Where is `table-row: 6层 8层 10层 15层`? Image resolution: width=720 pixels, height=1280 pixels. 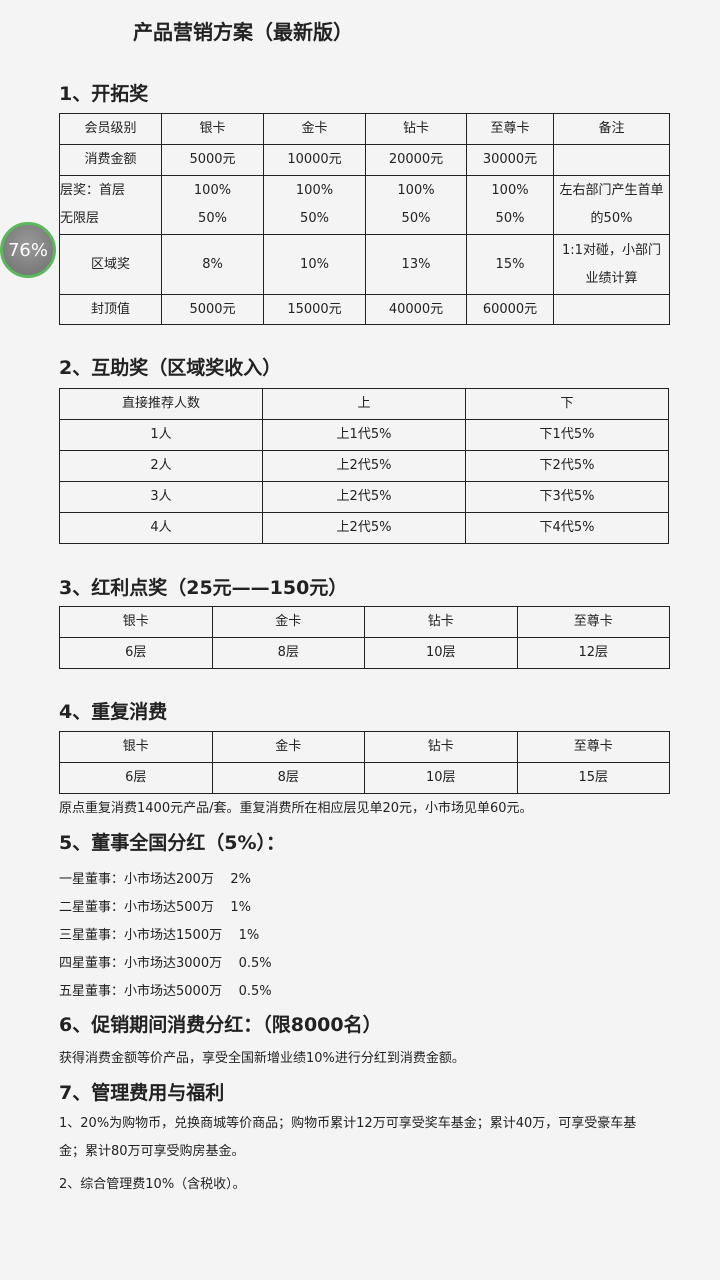 table-row: 6层 8层 10层 15层 is located at coordinates (364, 778).